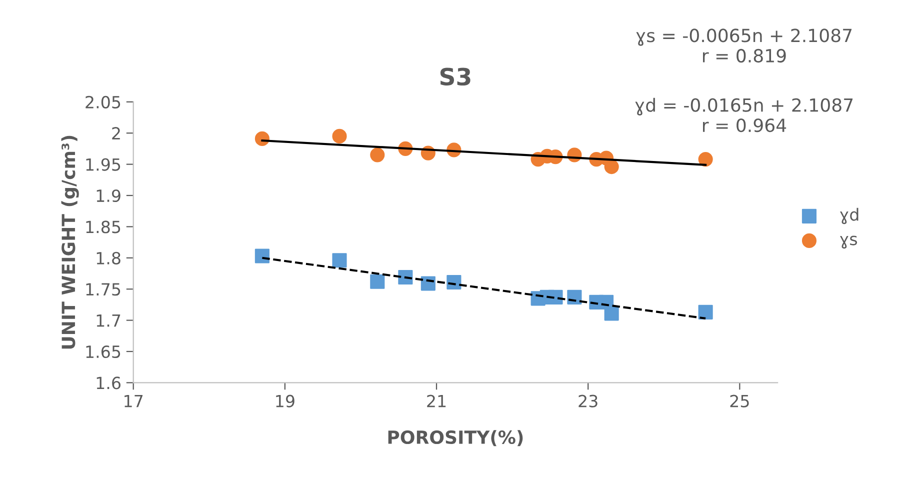 Image resolution: width=901 pixels, height=497 pixels. What do you see at coordinates (103, 289) in the screenshot?
I see `y-tick-label: 1.75` at bounding box center [103, 289].